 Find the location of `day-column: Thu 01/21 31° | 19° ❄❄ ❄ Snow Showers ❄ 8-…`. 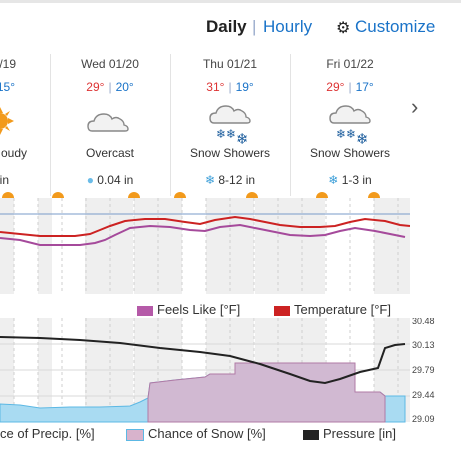

day-column: Thu 01/21 31° | 19° ❄❄ ❄ Snow Showers ❄ 8-… is located at coordinates (230, 125).